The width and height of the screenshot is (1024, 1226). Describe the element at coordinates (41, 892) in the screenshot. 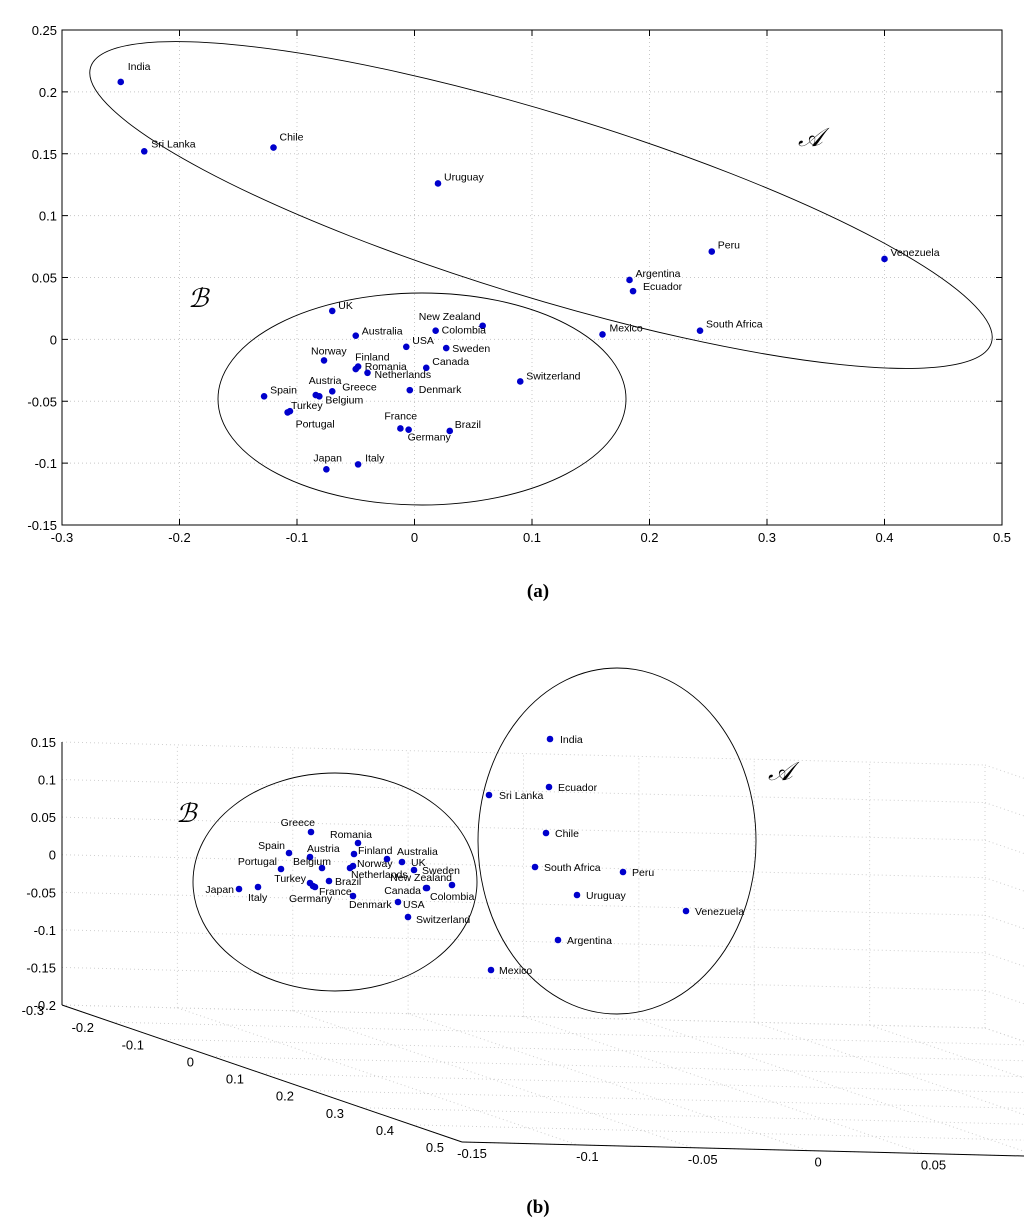

I see `z-tick-label: -0.05` at that location.